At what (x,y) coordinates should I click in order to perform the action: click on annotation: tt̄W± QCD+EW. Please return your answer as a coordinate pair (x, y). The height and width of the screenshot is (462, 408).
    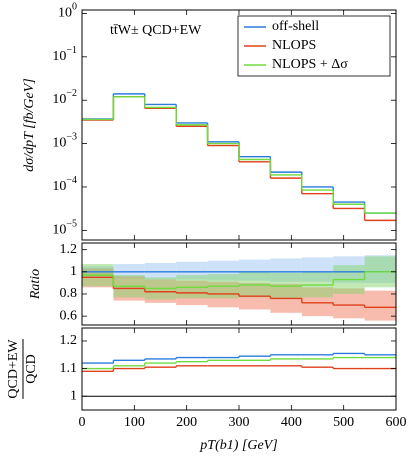
    Looking at the image, I should click on (156, 30).